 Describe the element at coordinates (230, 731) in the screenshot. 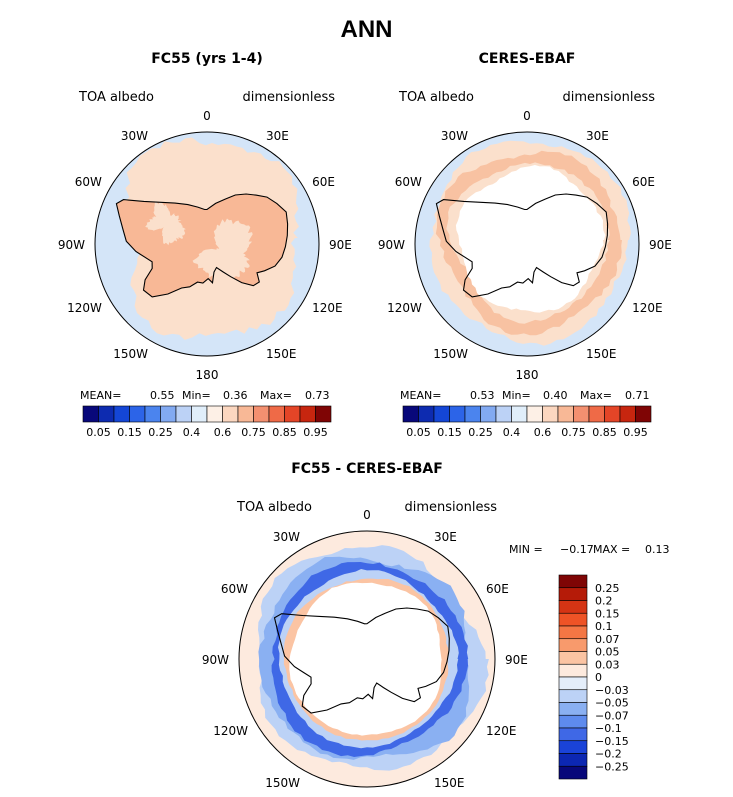

I see `longitude-label: 120W` at that location.